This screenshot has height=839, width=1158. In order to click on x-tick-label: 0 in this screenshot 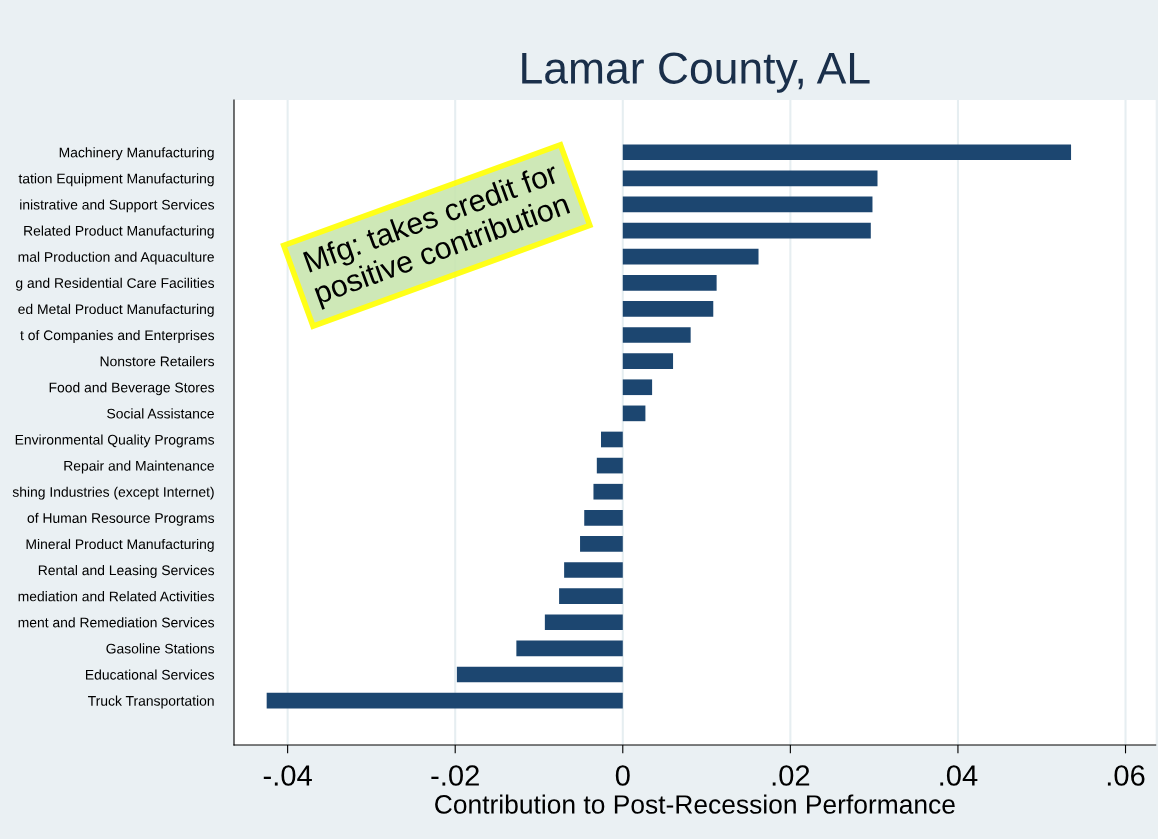, I will do `click(622, 775)`.